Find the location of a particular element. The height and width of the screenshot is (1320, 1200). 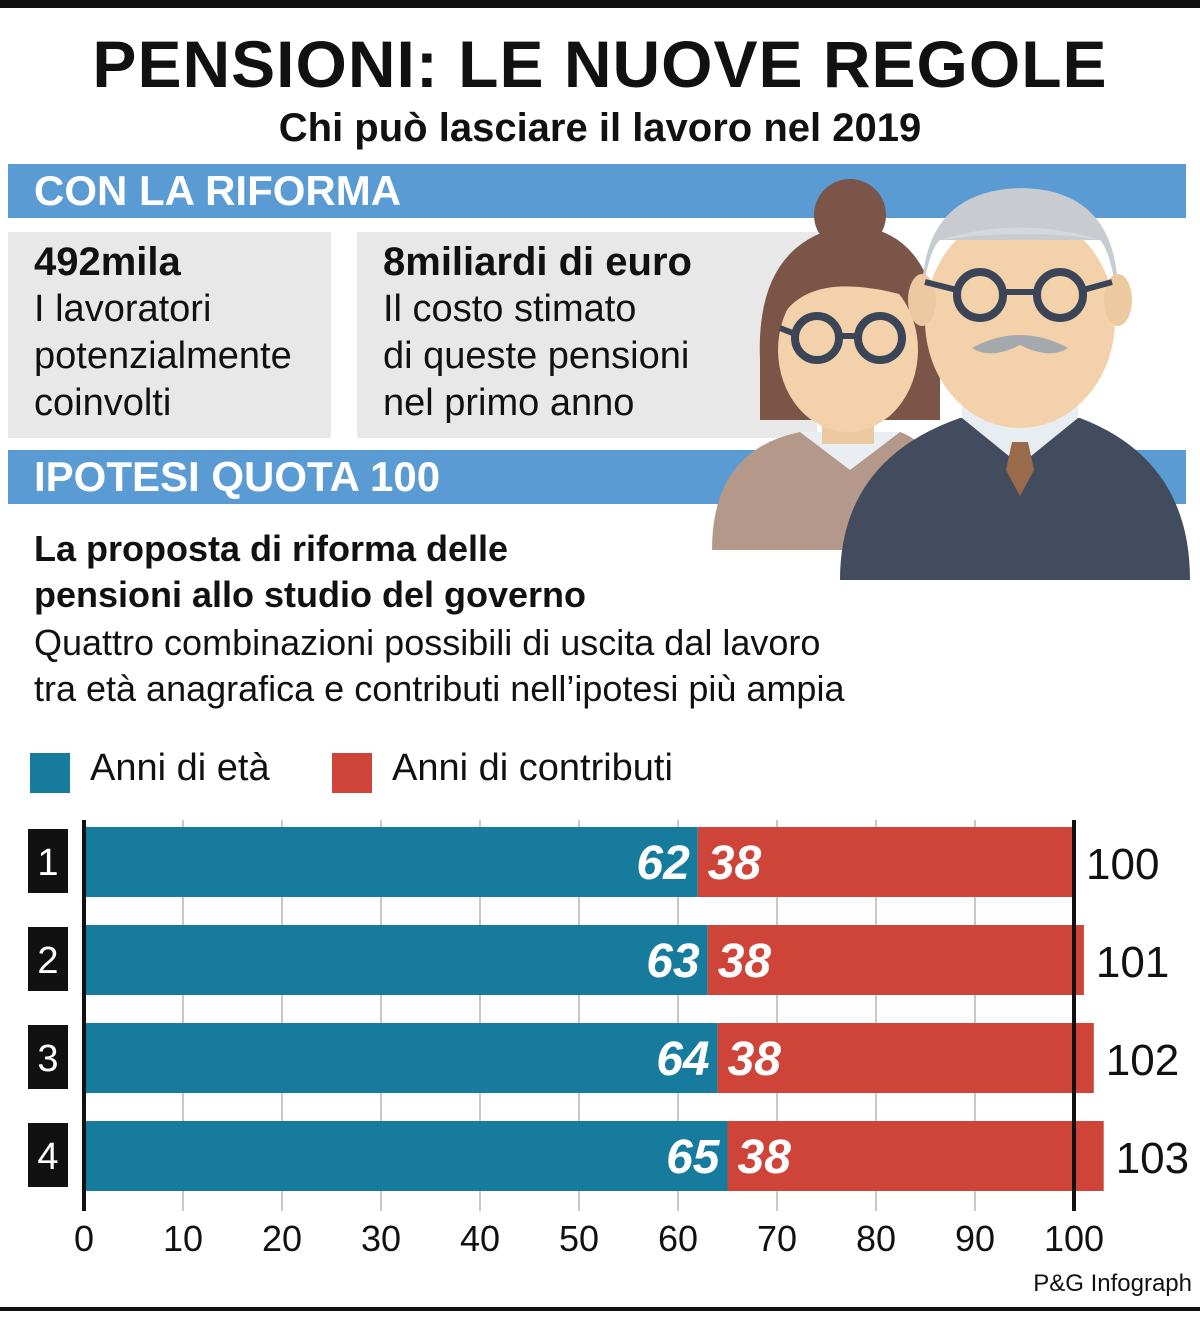

data-label-age: 64 is located at coordinates (682, 1059).